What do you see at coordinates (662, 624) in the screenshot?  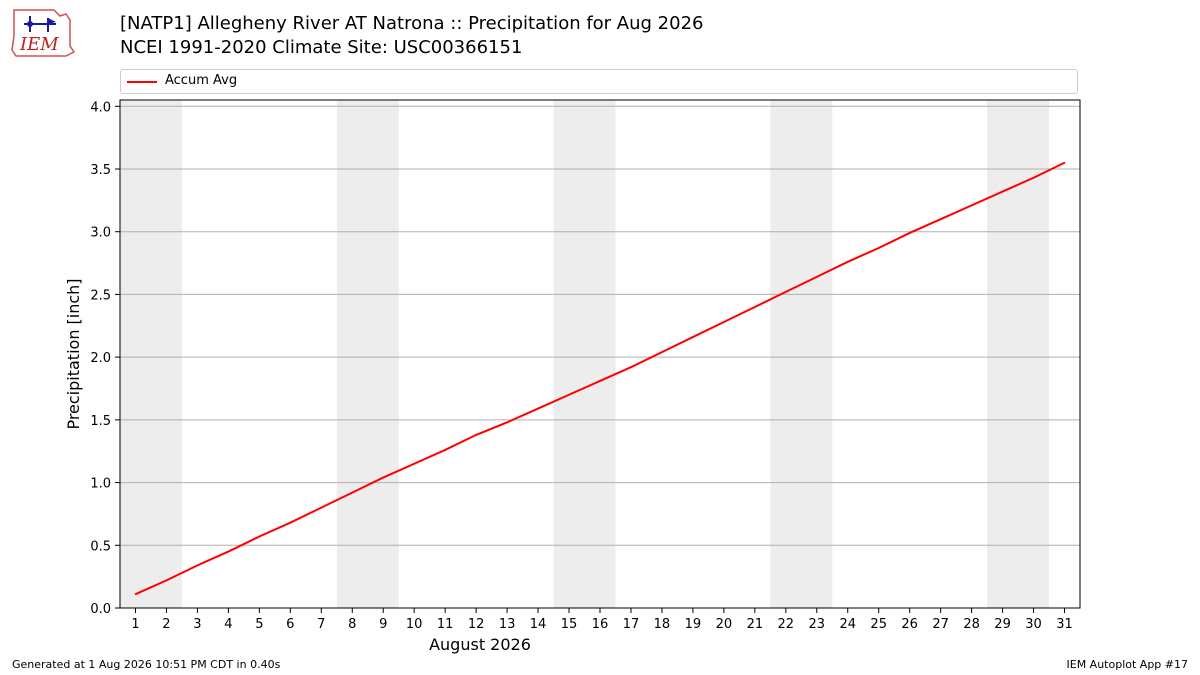 I see `x-tick-label-18: 18` at bounding box center [662, 624].